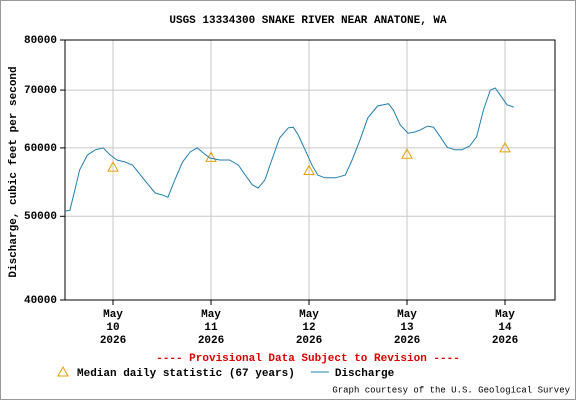 This screenshot has height=400, width=576. What do you see at coordinates (186, 374) in the screenshot?
I see `legend-label: Median daily statistic (67 years)` at bounding box center [186, 374].